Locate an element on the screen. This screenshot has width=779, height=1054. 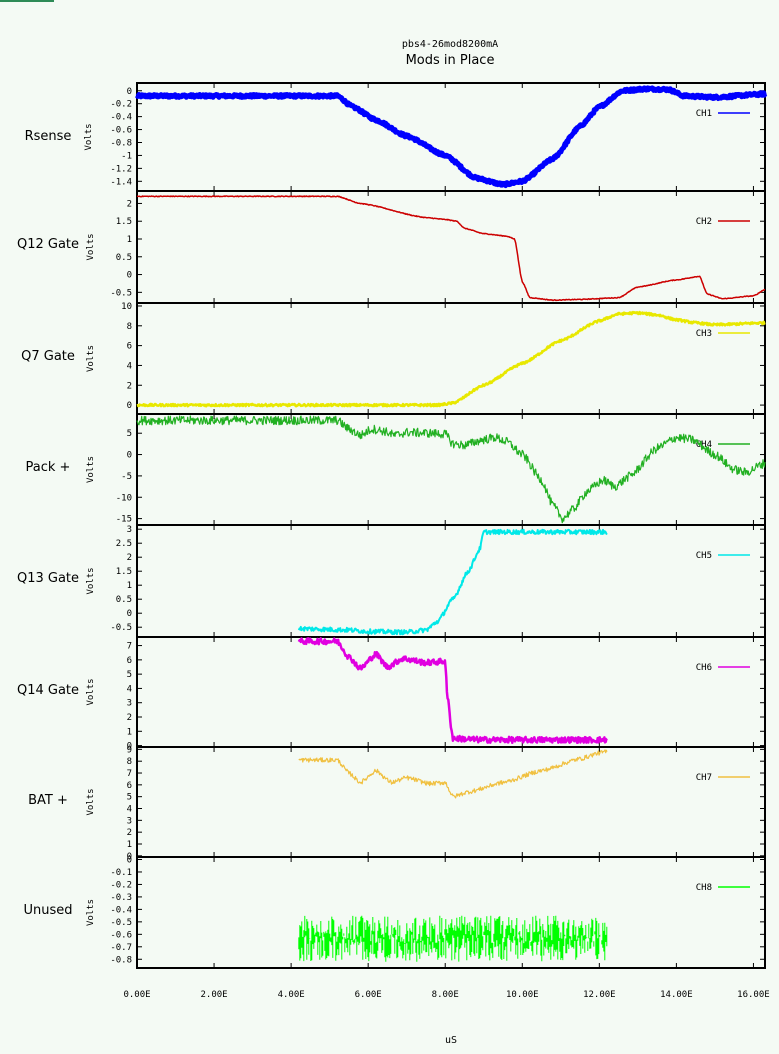
x-tick-label: 16.00E is located at coordinates (753, 995).